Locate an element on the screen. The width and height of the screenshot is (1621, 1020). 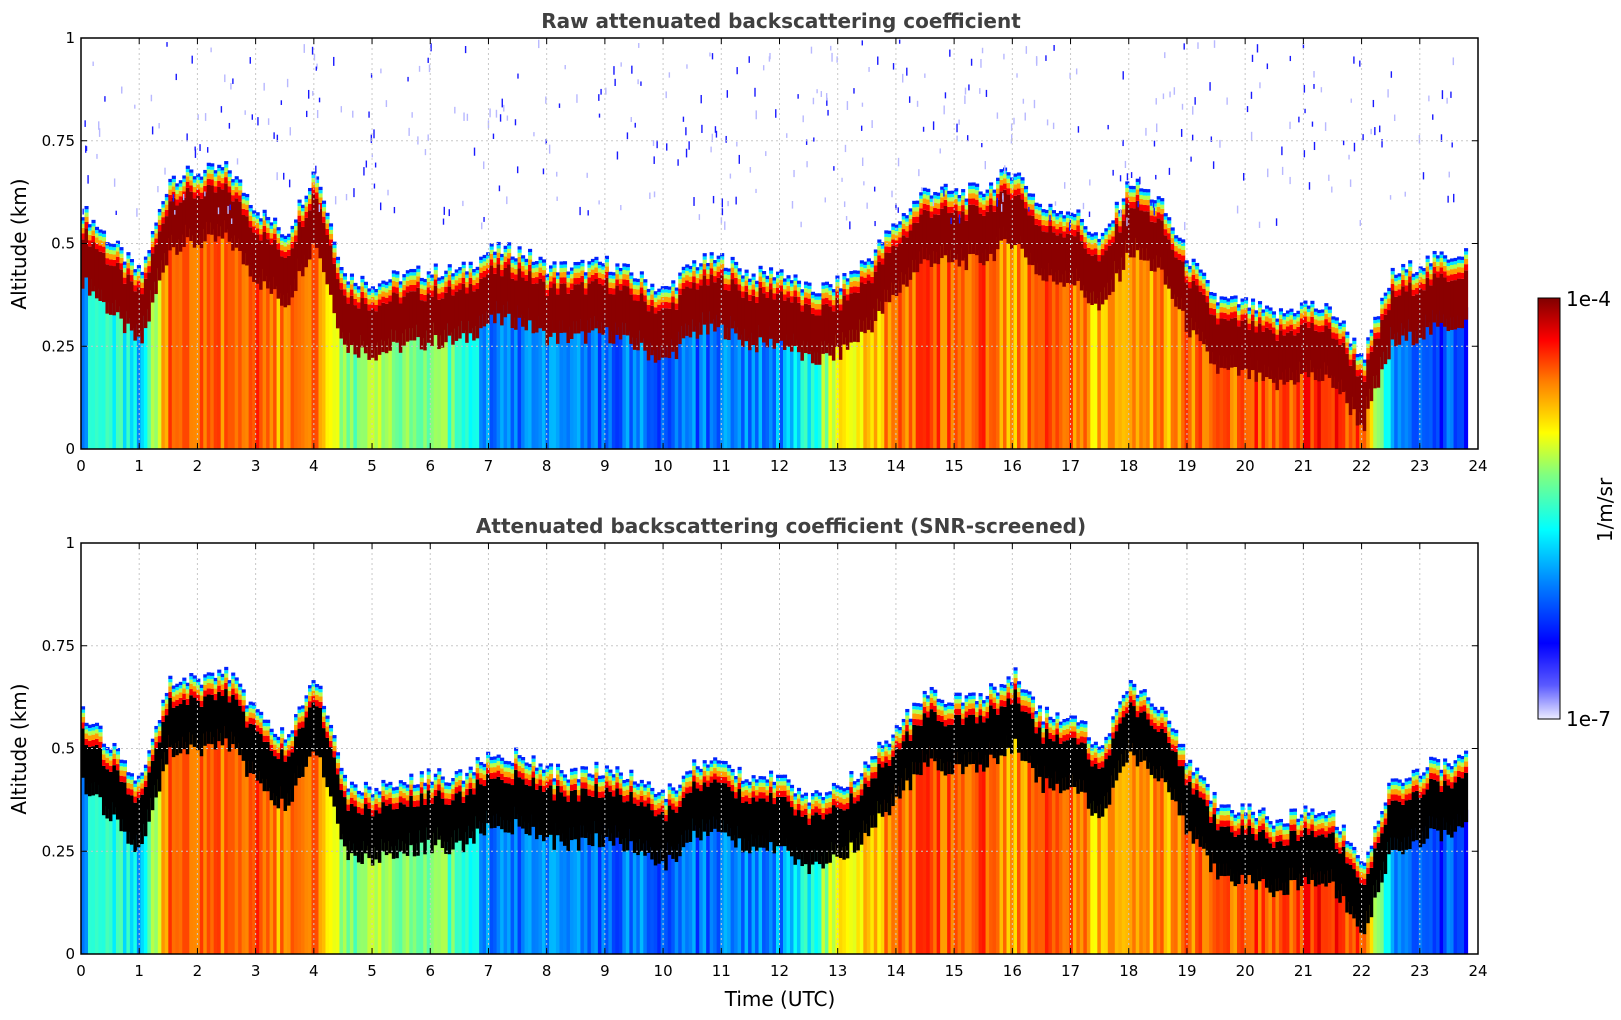
x-tick-label: 9 is located at coordinates (605, 466).